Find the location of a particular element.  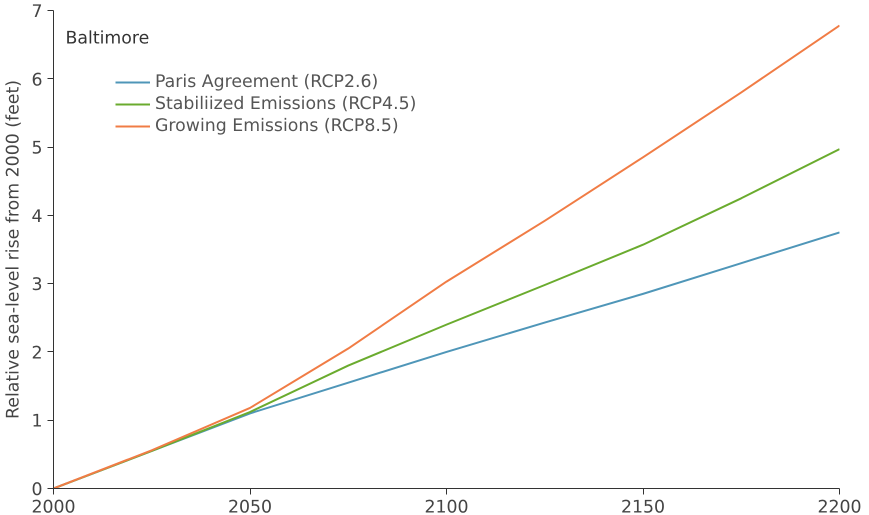

x-tick-label: 2050 is located at coordinates (250, 506).